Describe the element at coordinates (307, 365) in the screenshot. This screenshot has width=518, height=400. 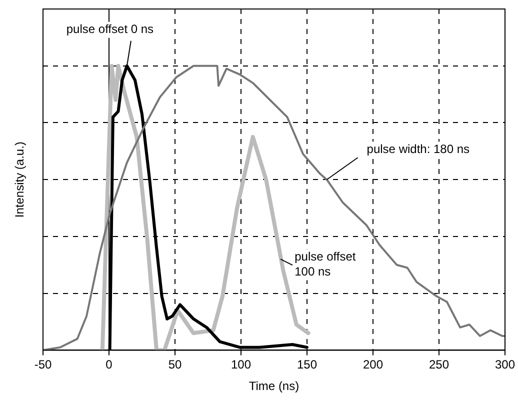
I see `x-tick-label: 150` at that location.